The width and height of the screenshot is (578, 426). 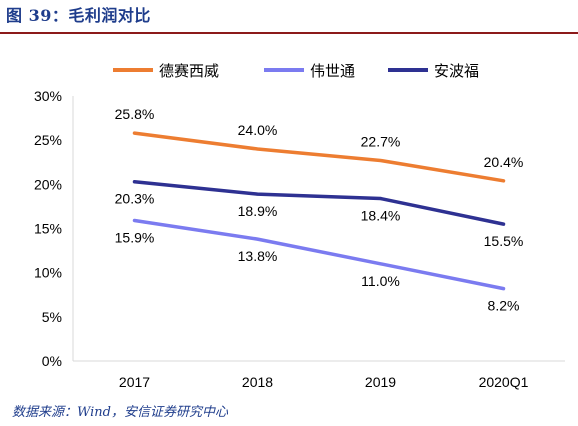 What do you see at coordinates (48, 140) in the screenshot?
I see `y-tick-label: 25%` at bounding box center [48, 140].